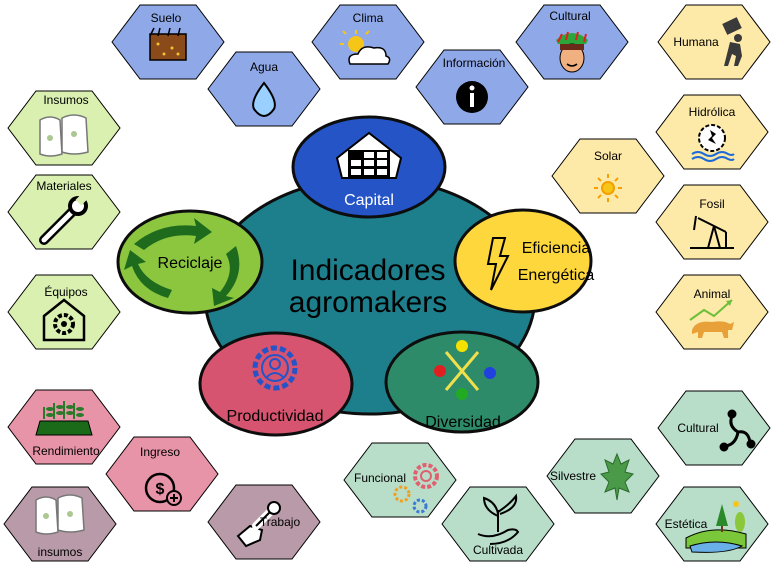 The width and height of the screenshot is (776, 568). I want to click on hex-ingreso-label: Ingreso, so click(160, 452).